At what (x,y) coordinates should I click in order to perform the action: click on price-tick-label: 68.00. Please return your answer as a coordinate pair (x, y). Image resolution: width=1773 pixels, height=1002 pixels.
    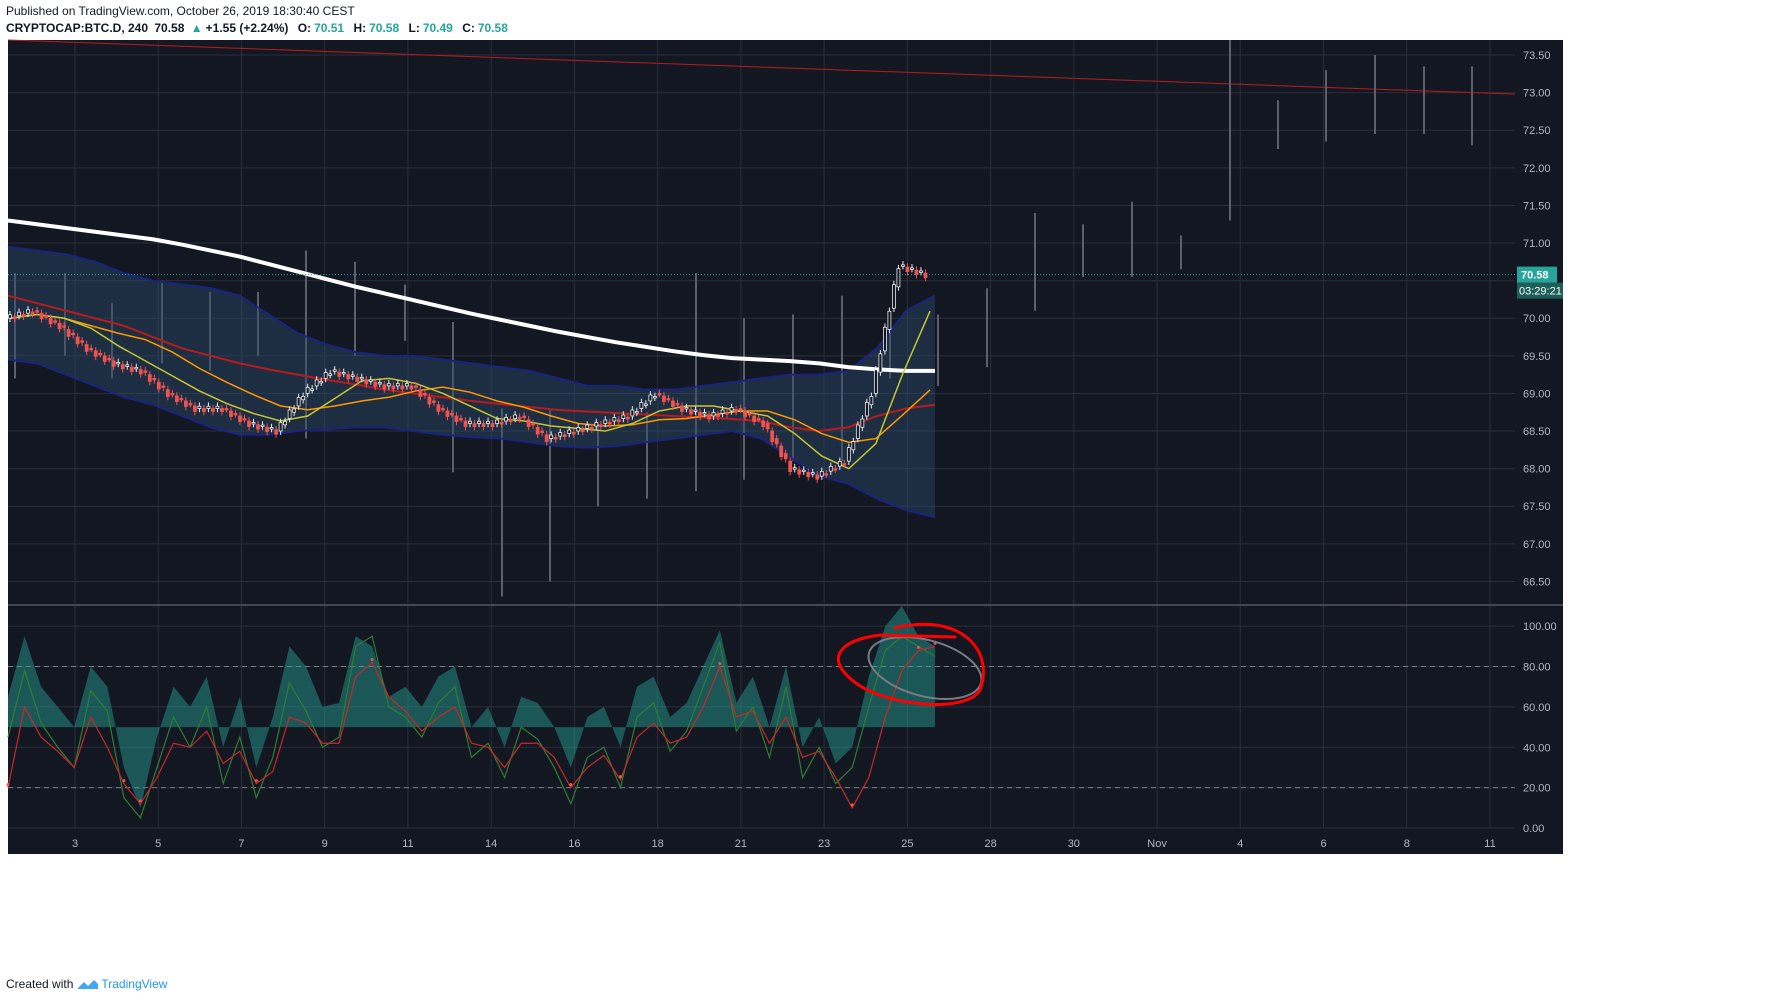
    Looking at the image, I should click on (1537, 470).